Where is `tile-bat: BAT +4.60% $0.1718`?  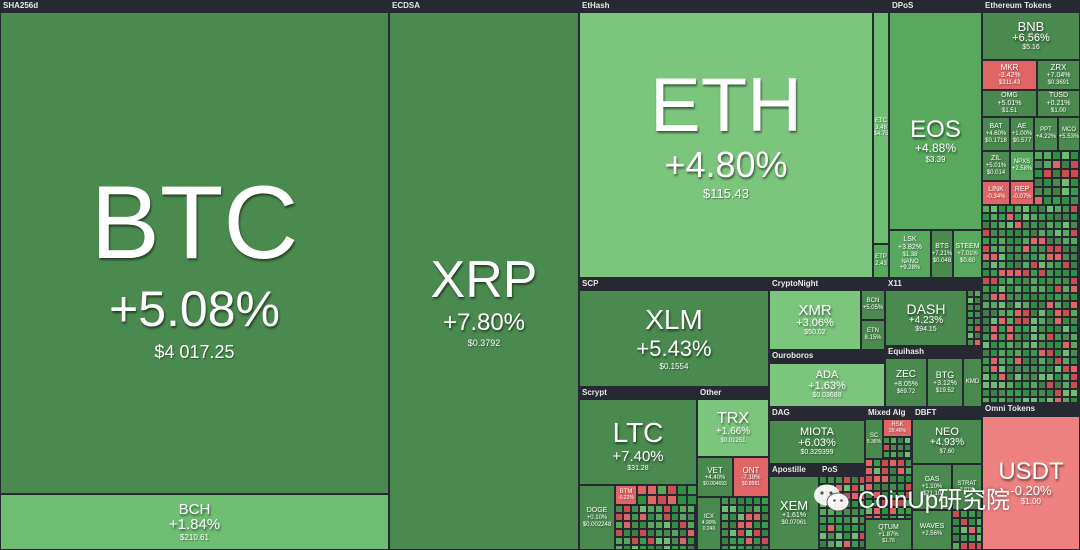
tile-bat: BAT +4.60% $0.1718 is located at coordinates (996, 134).